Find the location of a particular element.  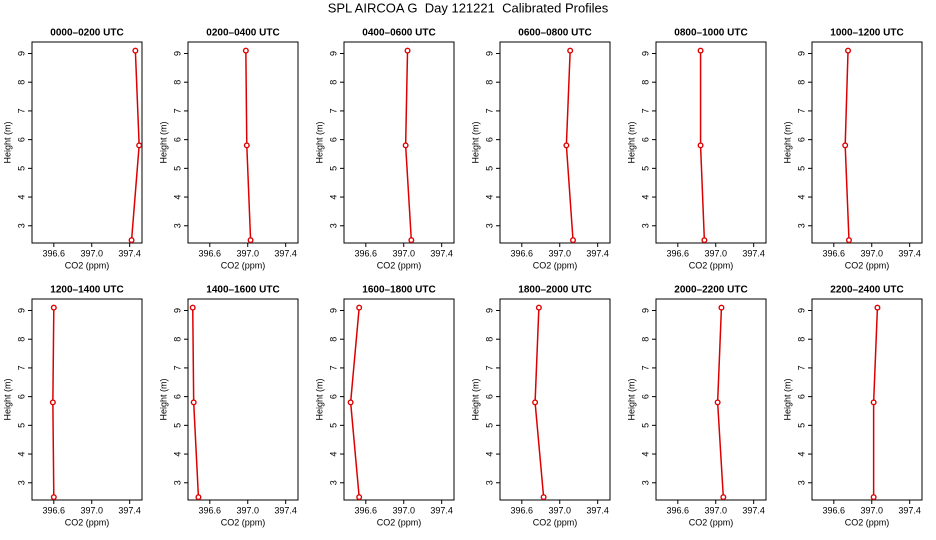

panel-title: 0400–0600 UTC is located at coordinates (398, 33).